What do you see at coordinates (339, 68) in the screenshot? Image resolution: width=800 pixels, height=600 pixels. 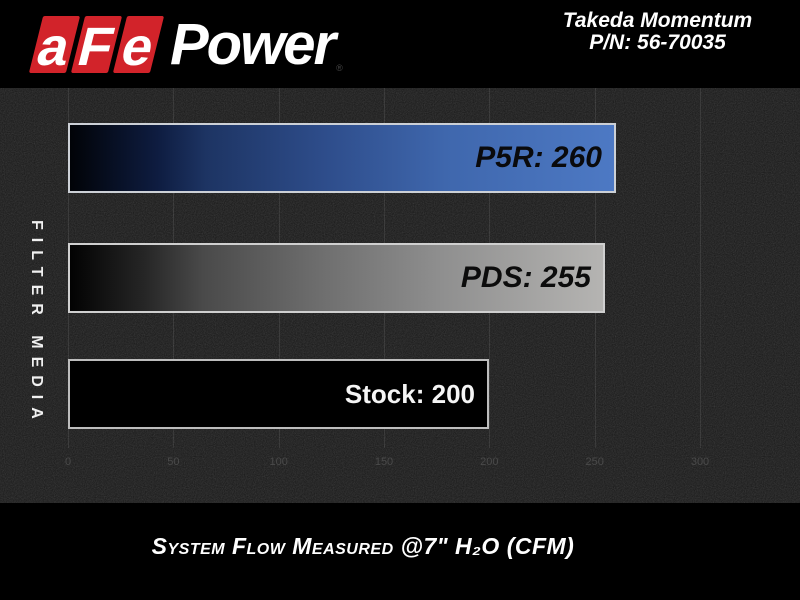 I see `registered-trademark-icon: ®` at bounding box center [339, 68].